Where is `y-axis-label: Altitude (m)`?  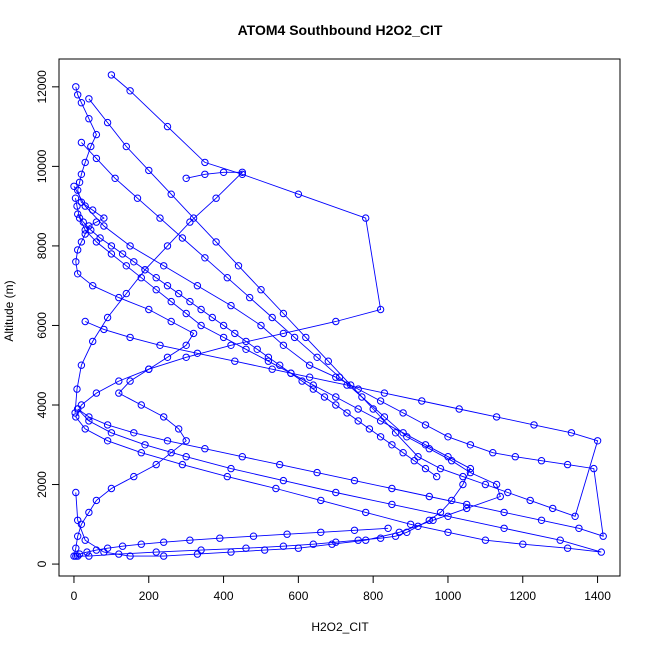
y-axis-label: Altitude (m) is located at coordinates (9, 310).